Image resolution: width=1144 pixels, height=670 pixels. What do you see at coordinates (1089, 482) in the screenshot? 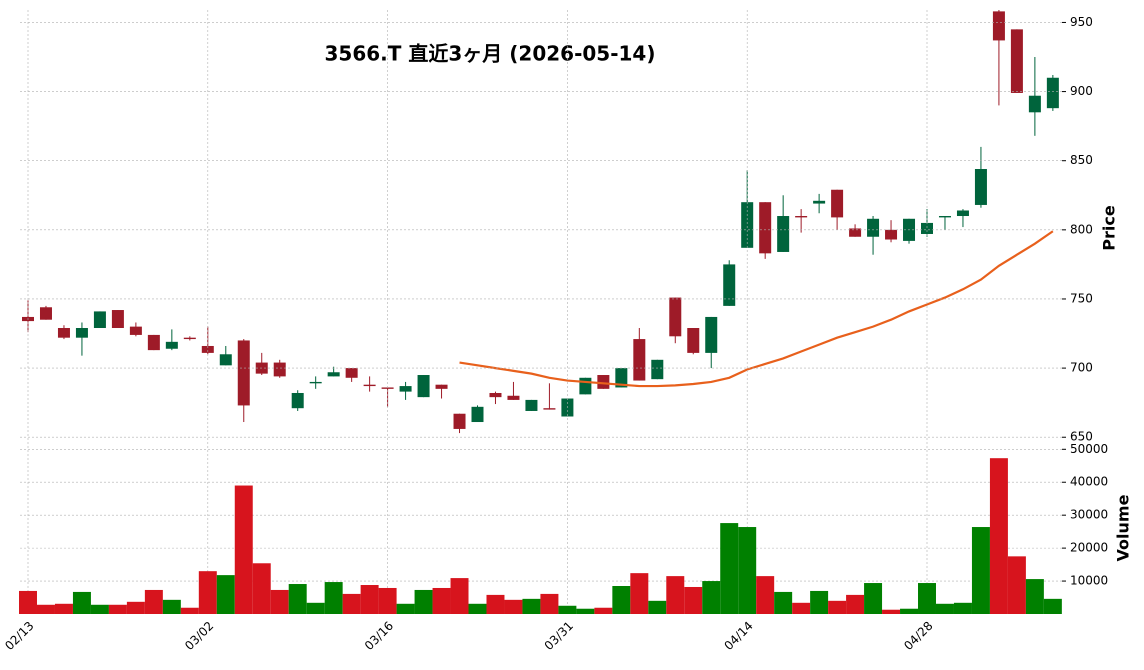
I see `y-tick-label: 40000` at bounding box center [1089, 482].